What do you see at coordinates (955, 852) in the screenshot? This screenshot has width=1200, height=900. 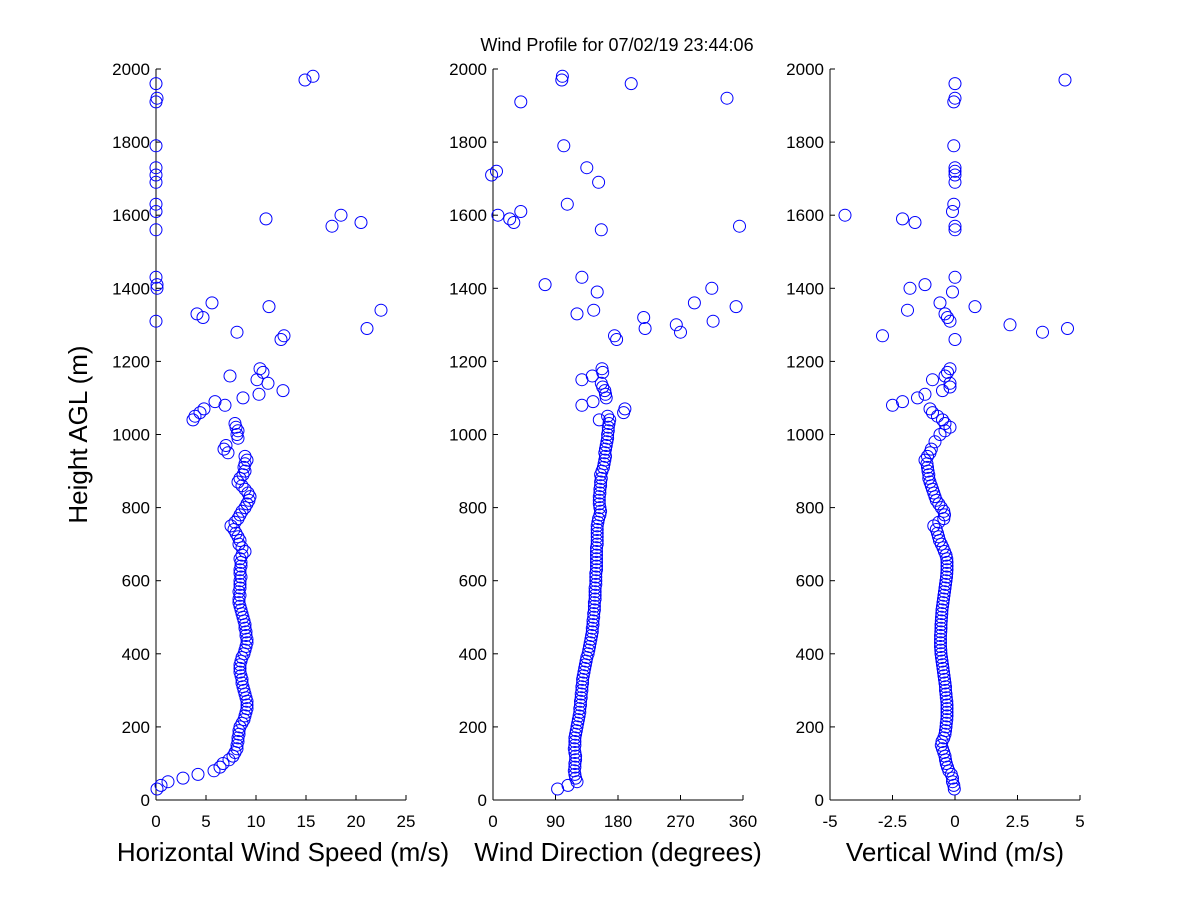 I see `x-axis-label: Vertical Wind (m/s)` at bounding box center [955, 852].